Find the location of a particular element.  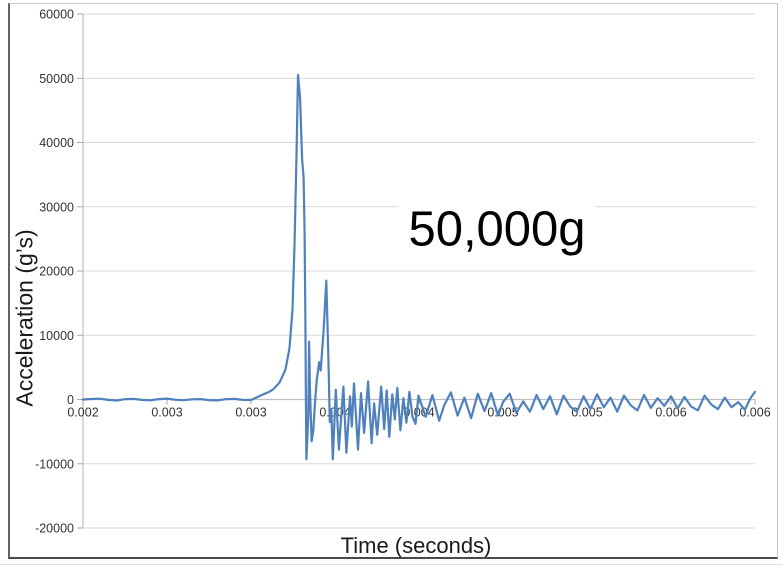

y-axis-title: Acceleration (g’s) is located at coordinates (24, 318).